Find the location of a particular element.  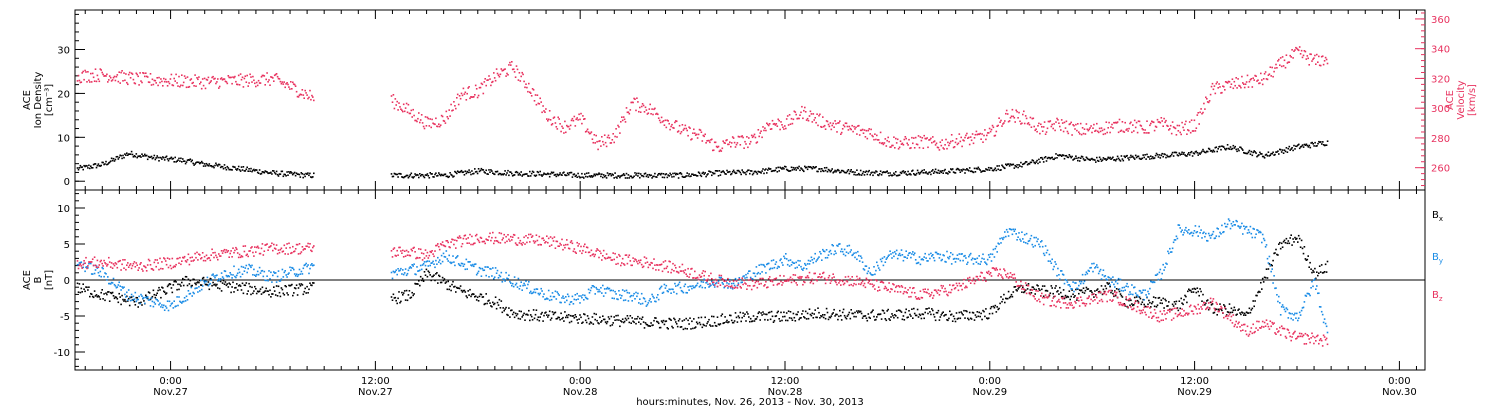

tick-label: 5 is located at coordinates (67, 245).